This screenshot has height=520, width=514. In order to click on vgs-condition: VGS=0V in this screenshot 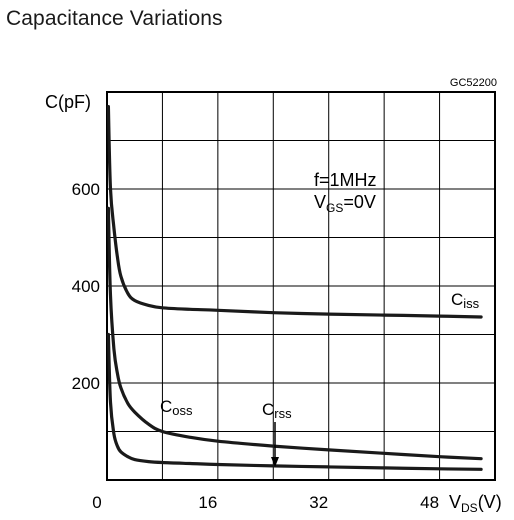, I will do `click(345, 203)`.